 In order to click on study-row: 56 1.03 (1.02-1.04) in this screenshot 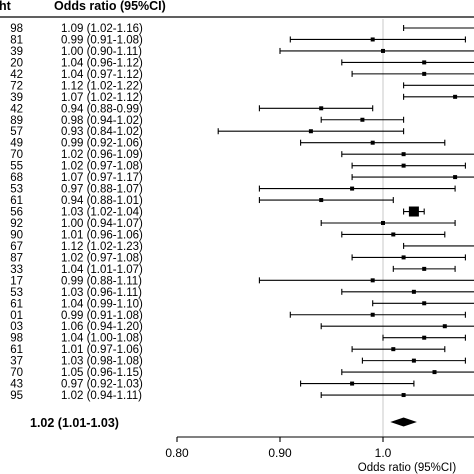, I will do `click(217, 212)`.